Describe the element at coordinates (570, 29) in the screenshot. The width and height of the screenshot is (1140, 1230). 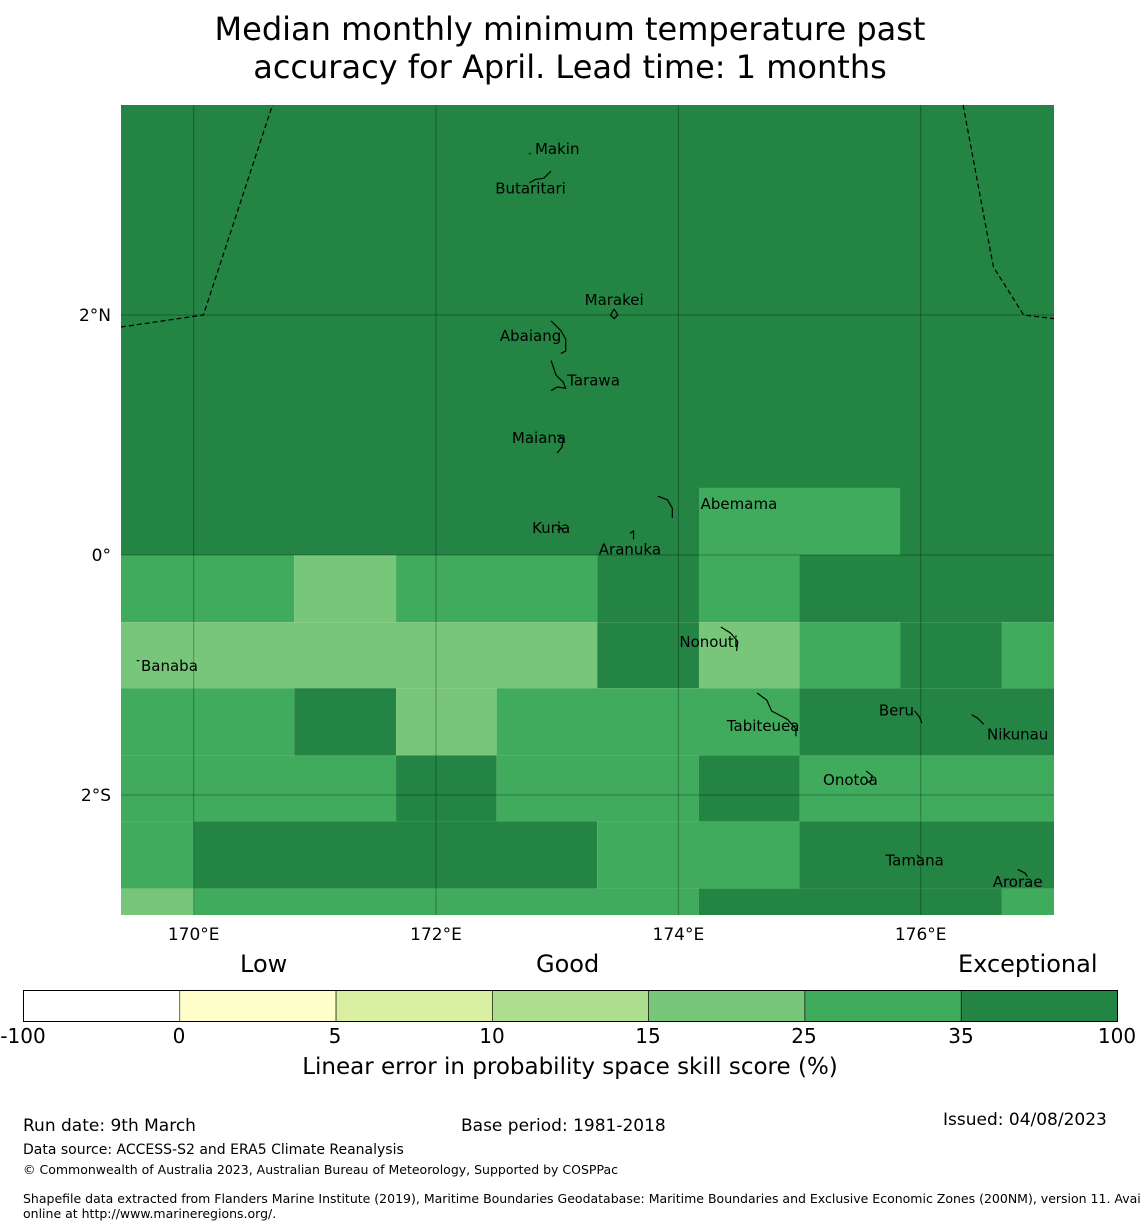
I see `title-line-1: Median monthly minimum temperature past` at that location.